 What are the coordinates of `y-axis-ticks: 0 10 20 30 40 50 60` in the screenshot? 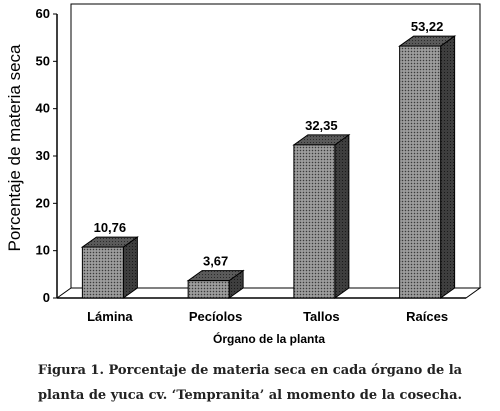 It's located at (46, 155).